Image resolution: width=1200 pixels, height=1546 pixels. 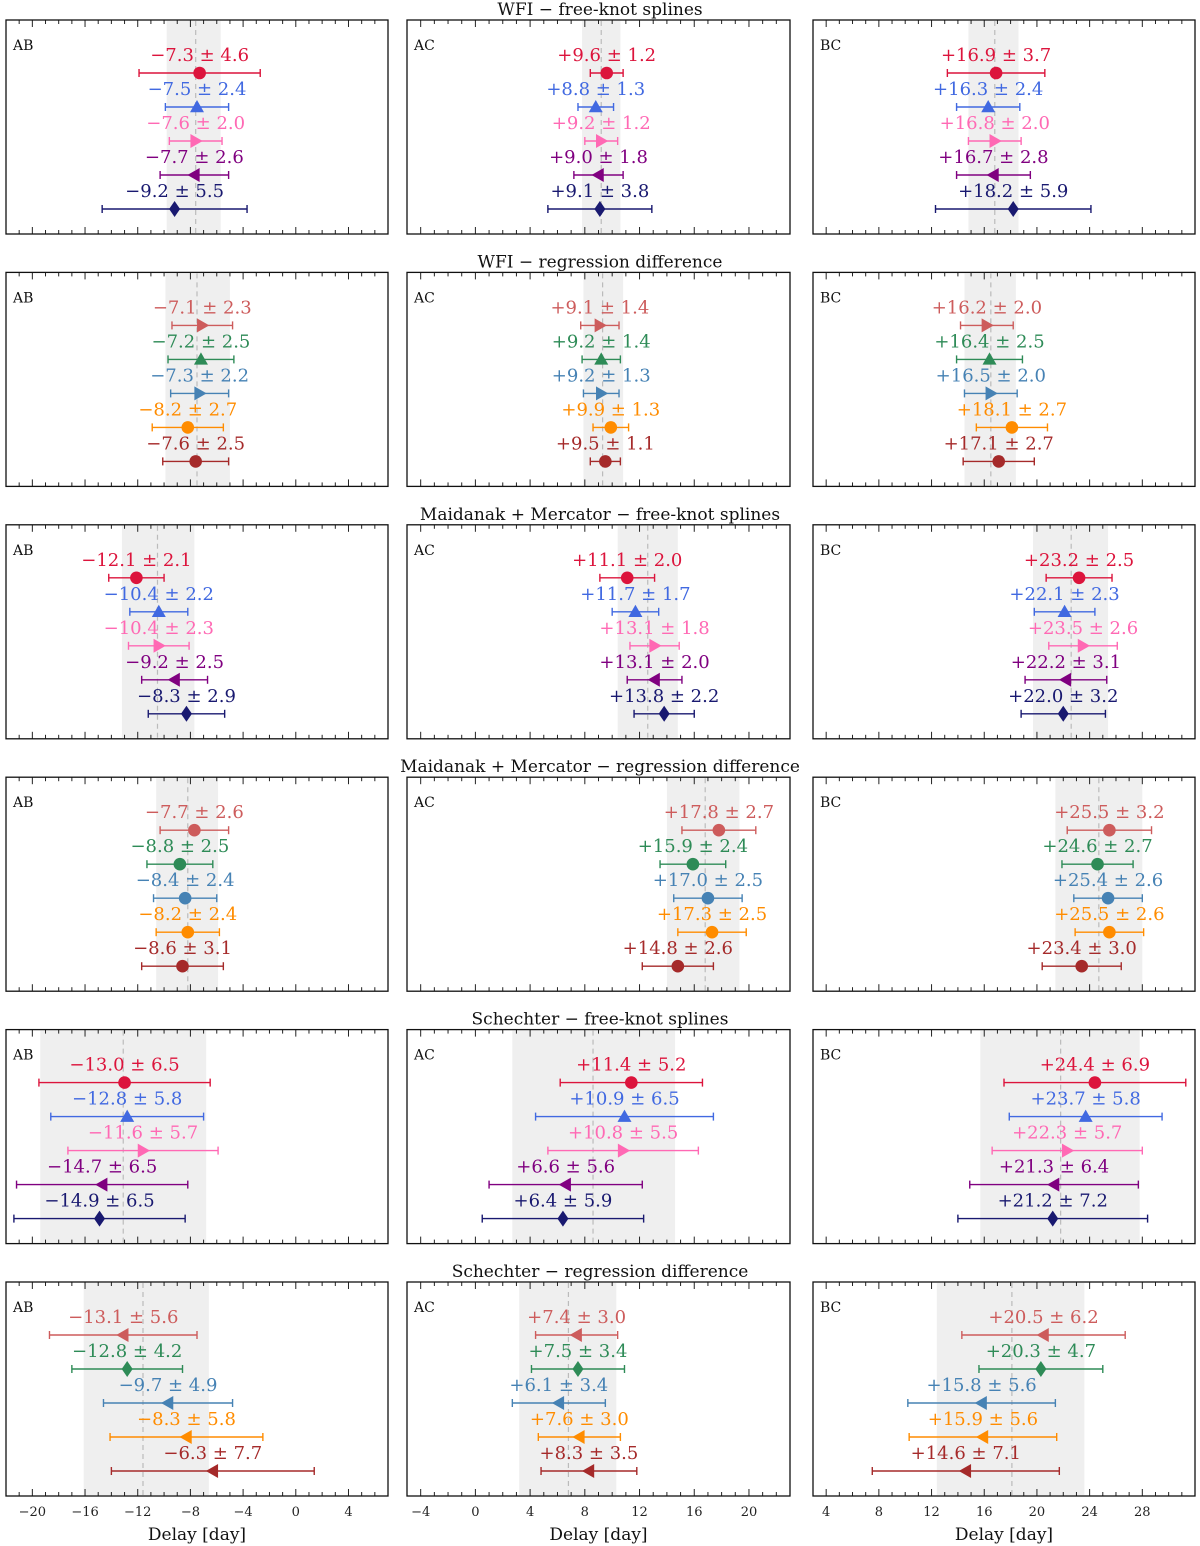 What do you see at coordinates (197, 96) in the screenshot?
I see `estimate: −7.5 ± 2.4` at bounding box center [197, 96].